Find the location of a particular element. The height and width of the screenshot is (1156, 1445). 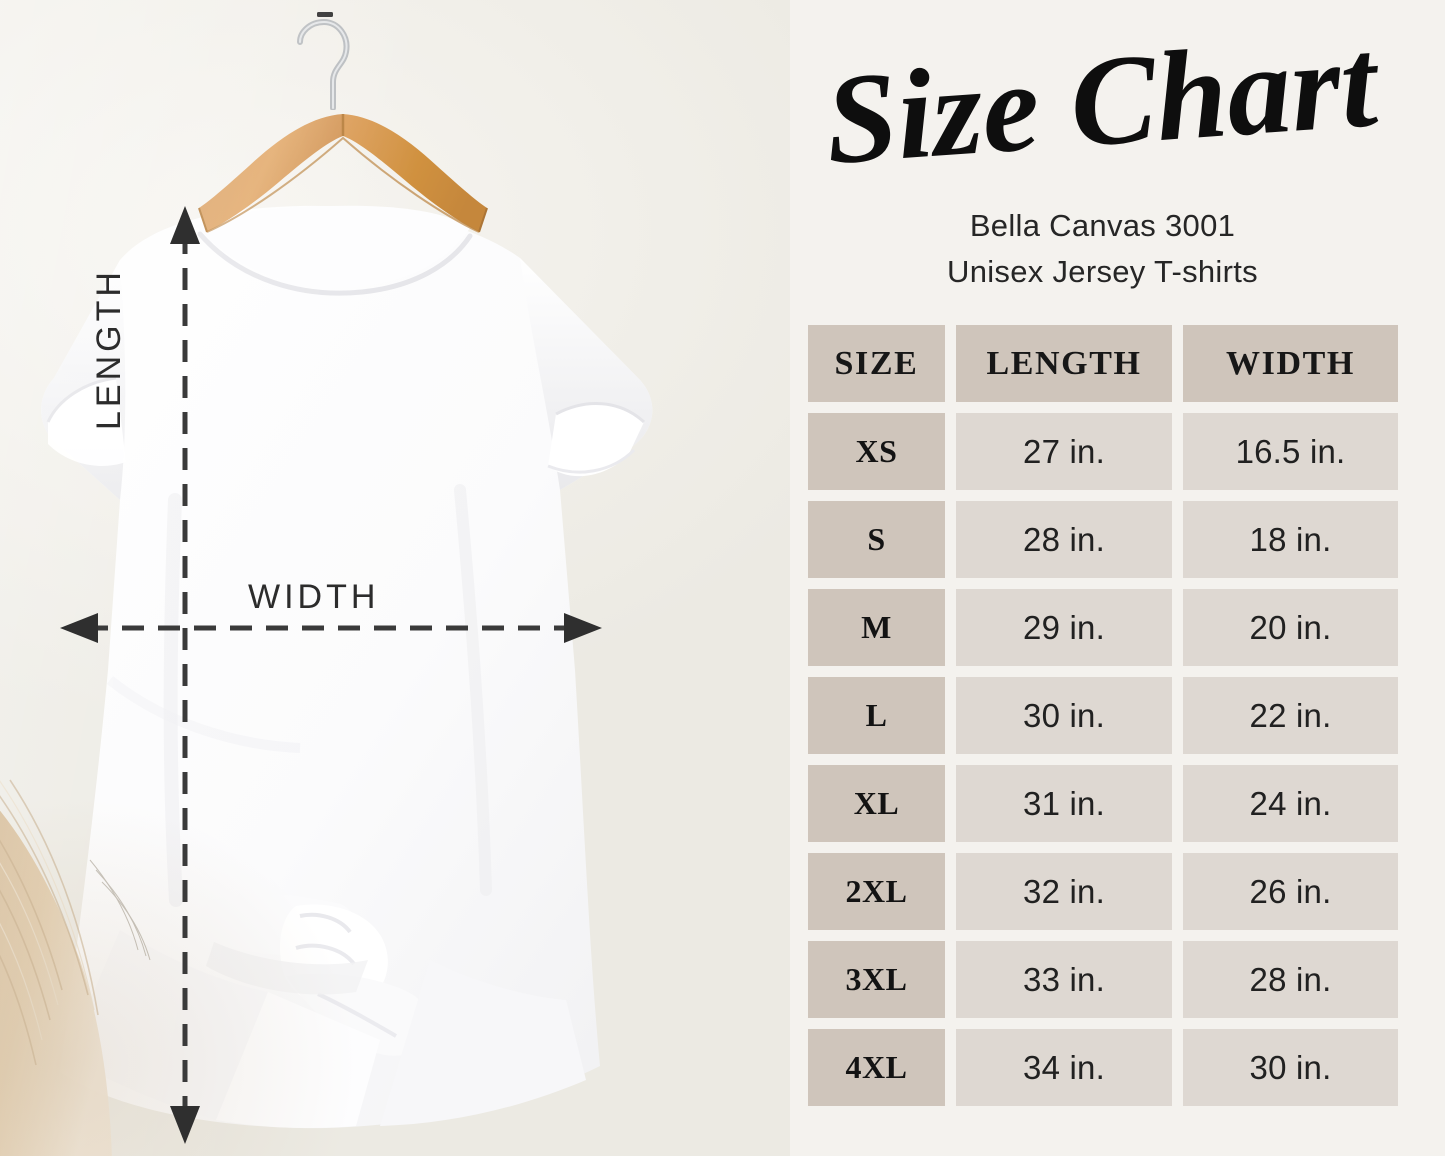

table-row: 2XL 32 in. 26 in. is located at coordinates (1103, 891).